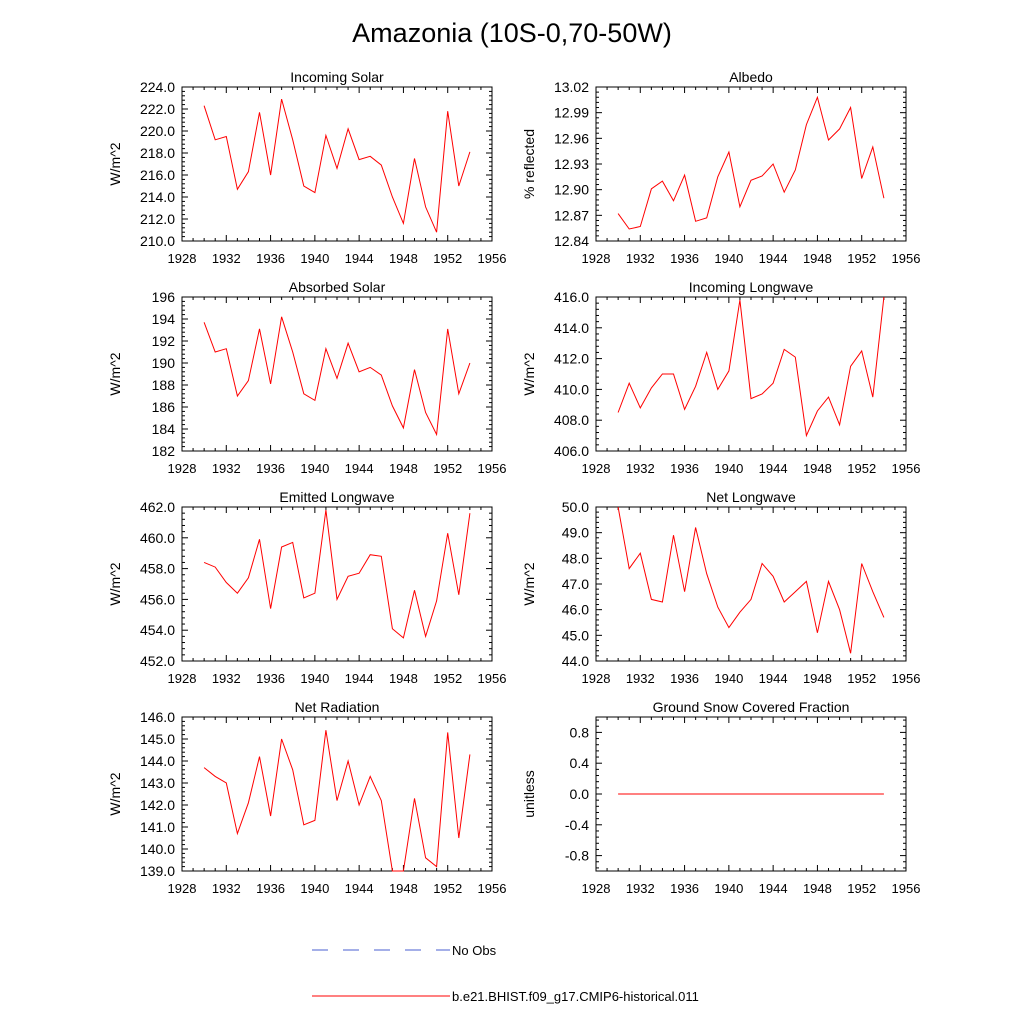 This screenshot has width=1024, height=1024. What do you see at coordinates (571, 164) in the screenshot?
I see `y-tick-label: 12.93` at bounding box center [571, 164].